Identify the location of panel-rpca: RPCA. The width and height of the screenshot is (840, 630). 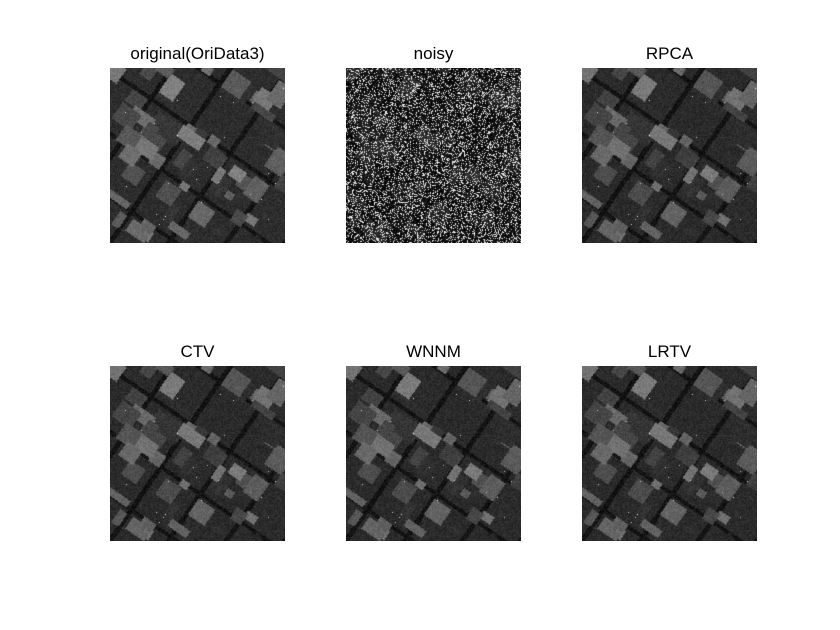
(669, 143).